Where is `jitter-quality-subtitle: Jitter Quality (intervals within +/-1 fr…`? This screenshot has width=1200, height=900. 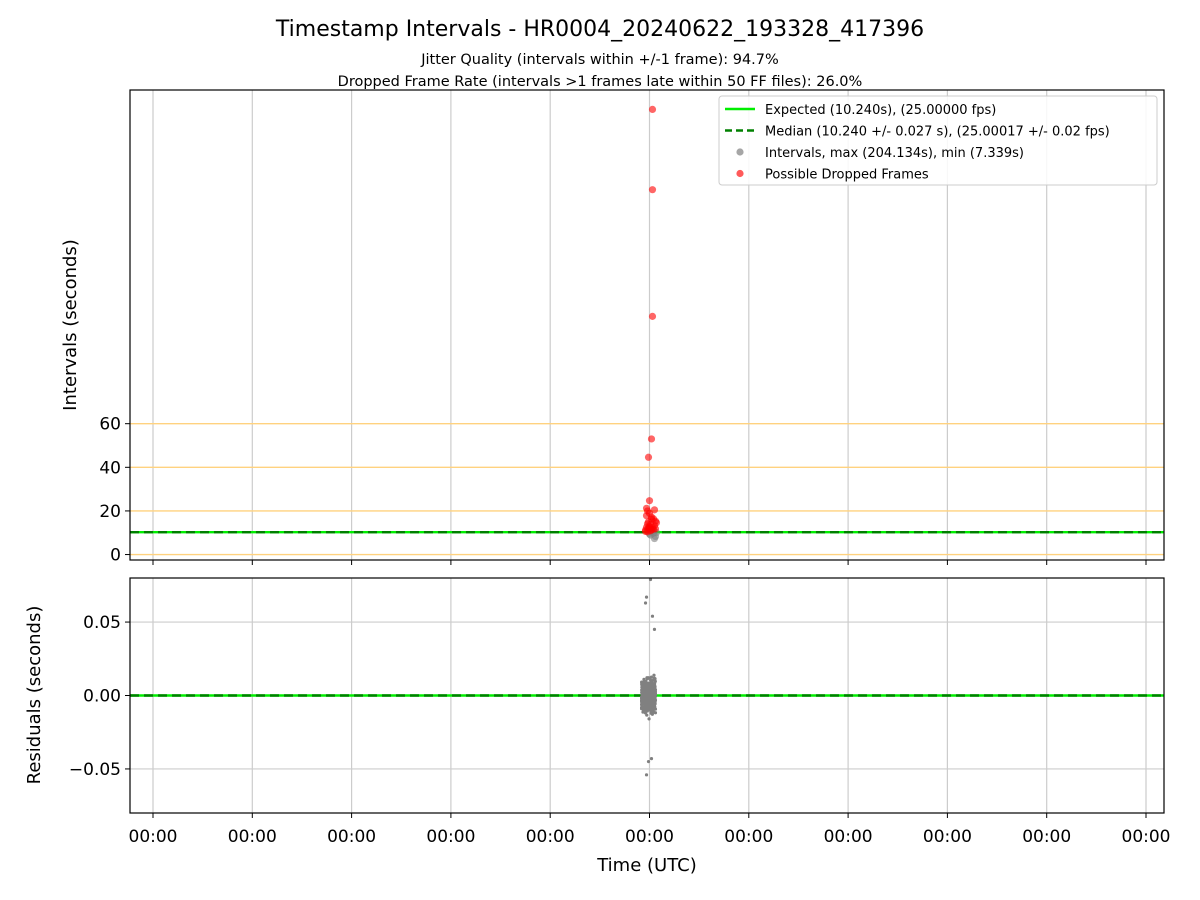 jitter-quality-subtitle: Jitter Quality (intervals within +/-1 fr… is located at coordinates (599, 60).